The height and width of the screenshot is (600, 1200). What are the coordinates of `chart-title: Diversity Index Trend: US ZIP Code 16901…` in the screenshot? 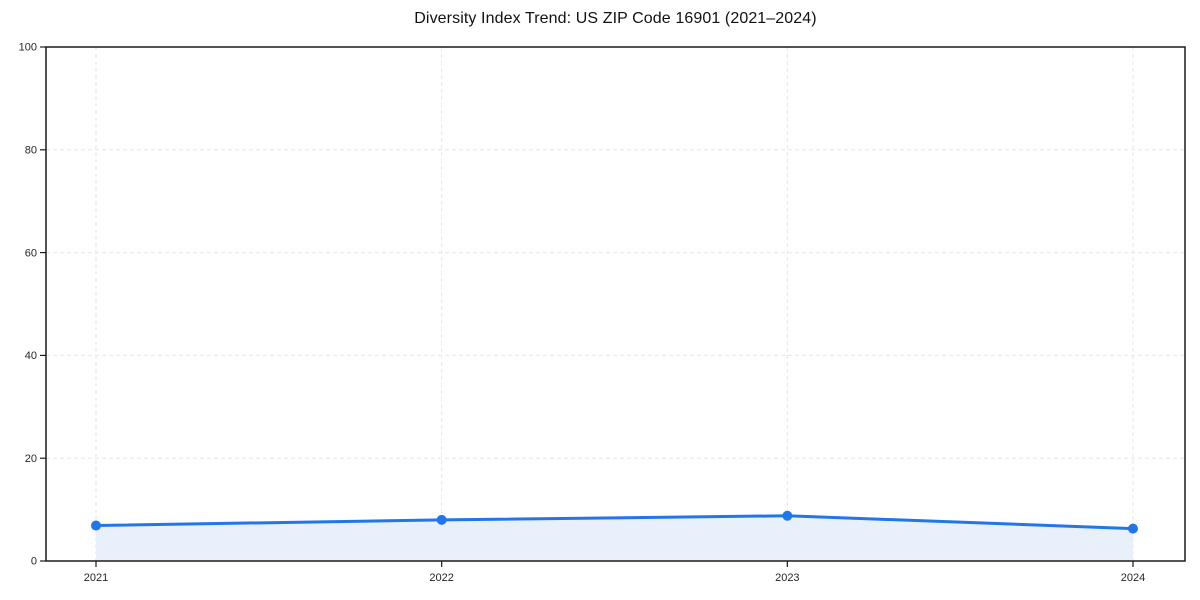 It's located at (615, 18).